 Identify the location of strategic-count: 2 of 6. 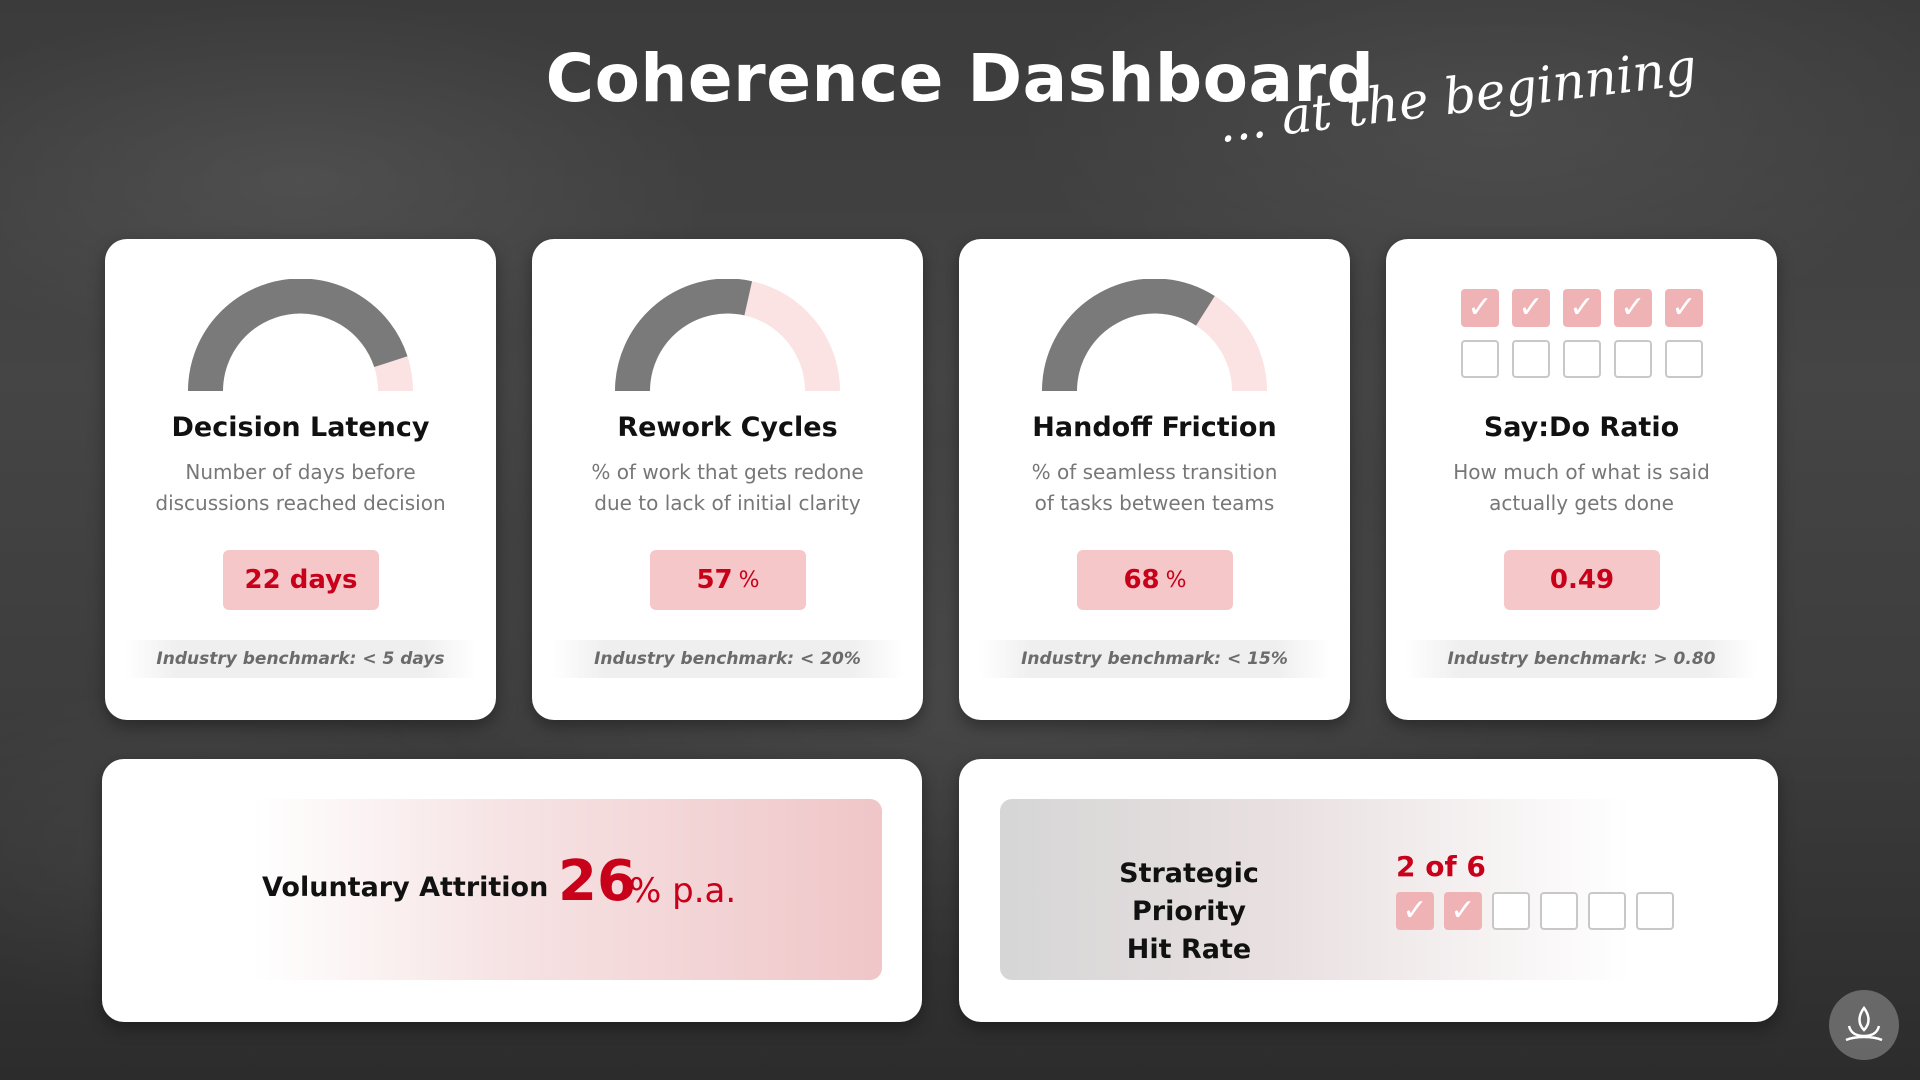
(1441, 866).